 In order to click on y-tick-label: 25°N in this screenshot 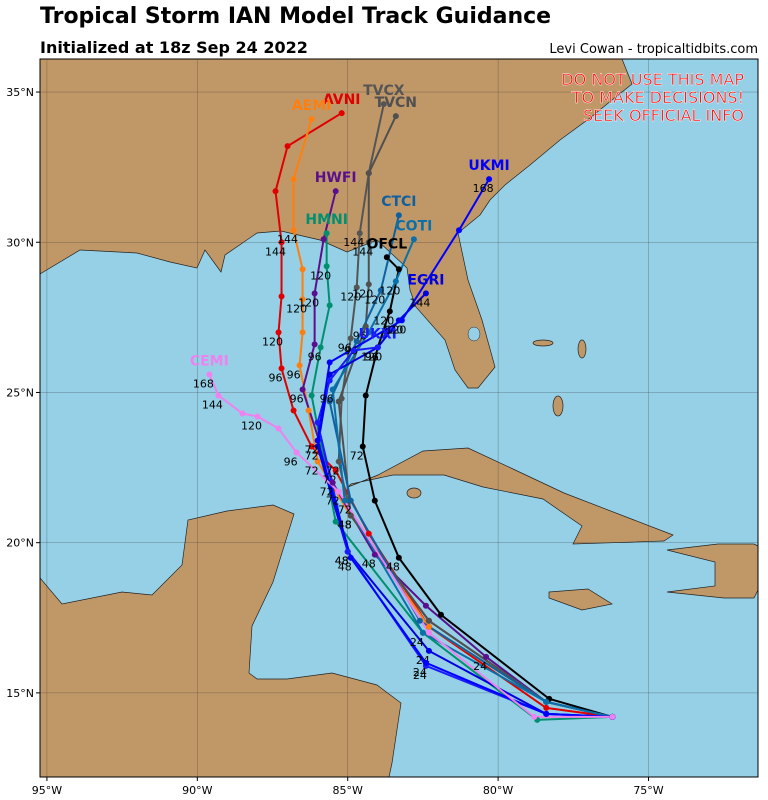, I will do `click(20, 392)`.